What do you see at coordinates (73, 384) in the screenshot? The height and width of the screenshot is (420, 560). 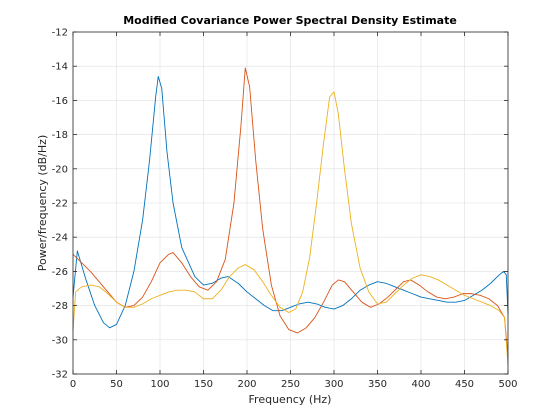 I see `x-tick-label-0: 0` at bounding box center [73, 384].